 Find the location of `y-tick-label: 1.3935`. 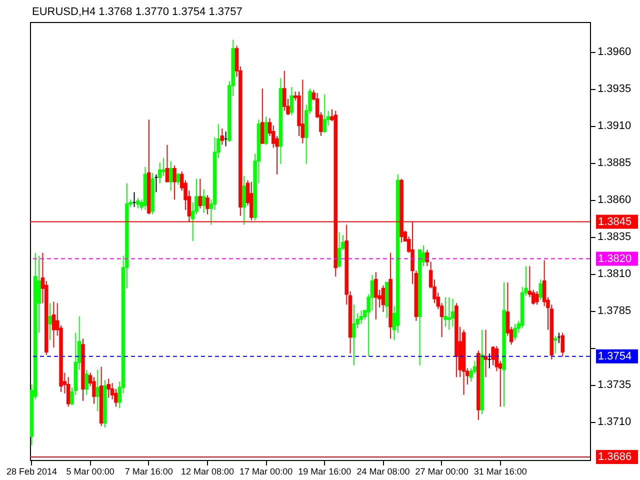

y-tick-label: 1.3935 is located at coordinates (615, 89).